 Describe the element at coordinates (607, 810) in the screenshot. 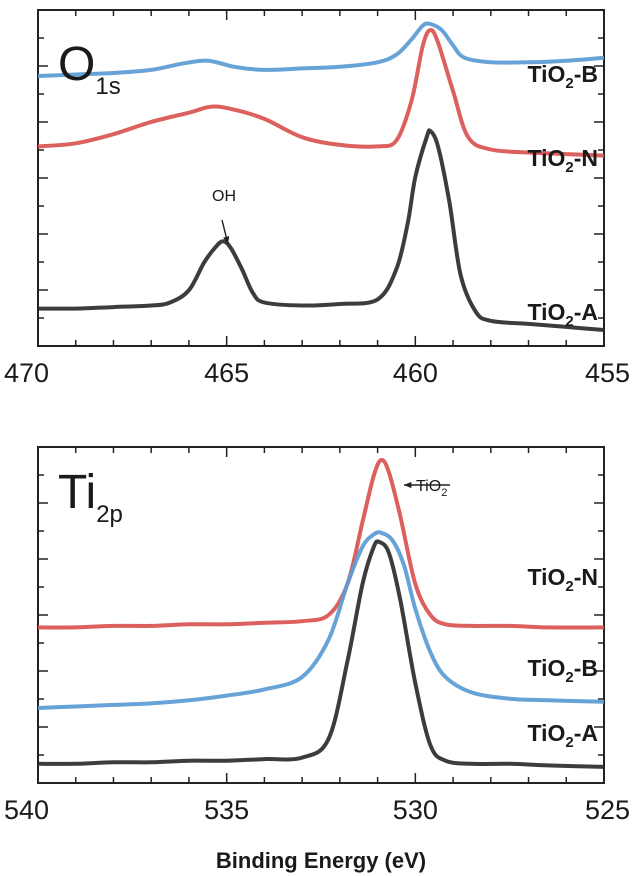

I see `ti2p-xtick-label: 525` at that location.